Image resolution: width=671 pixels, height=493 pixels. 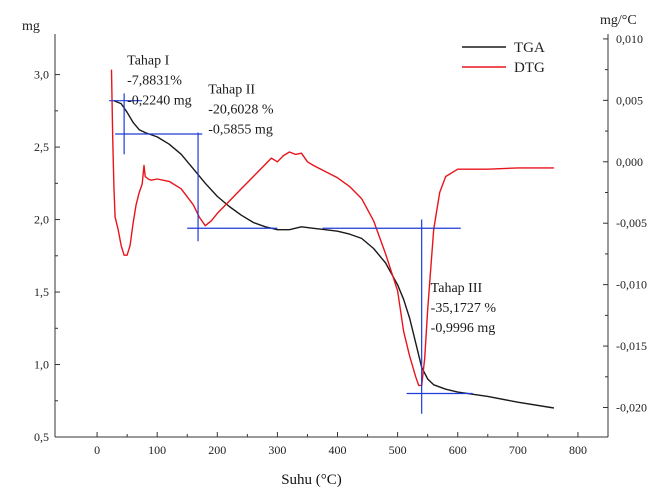 I want to click on legend-label-tga: TGA, so click(x=529, y=48).